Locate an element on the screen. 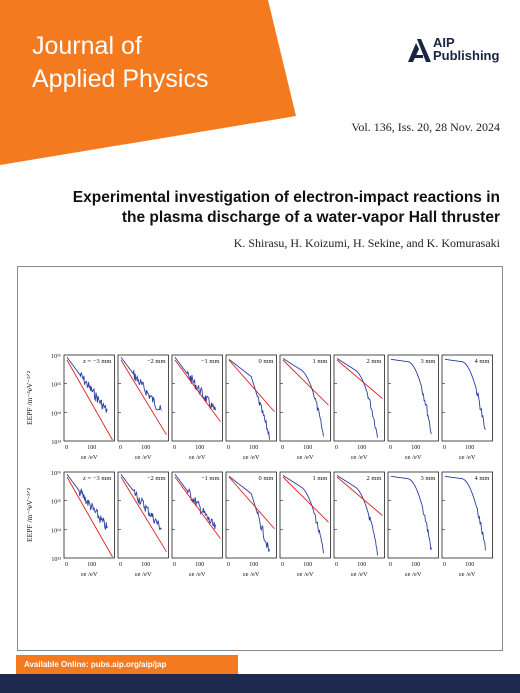  journal-title-line2: Applied Physics is located at coordinates (120, 79).